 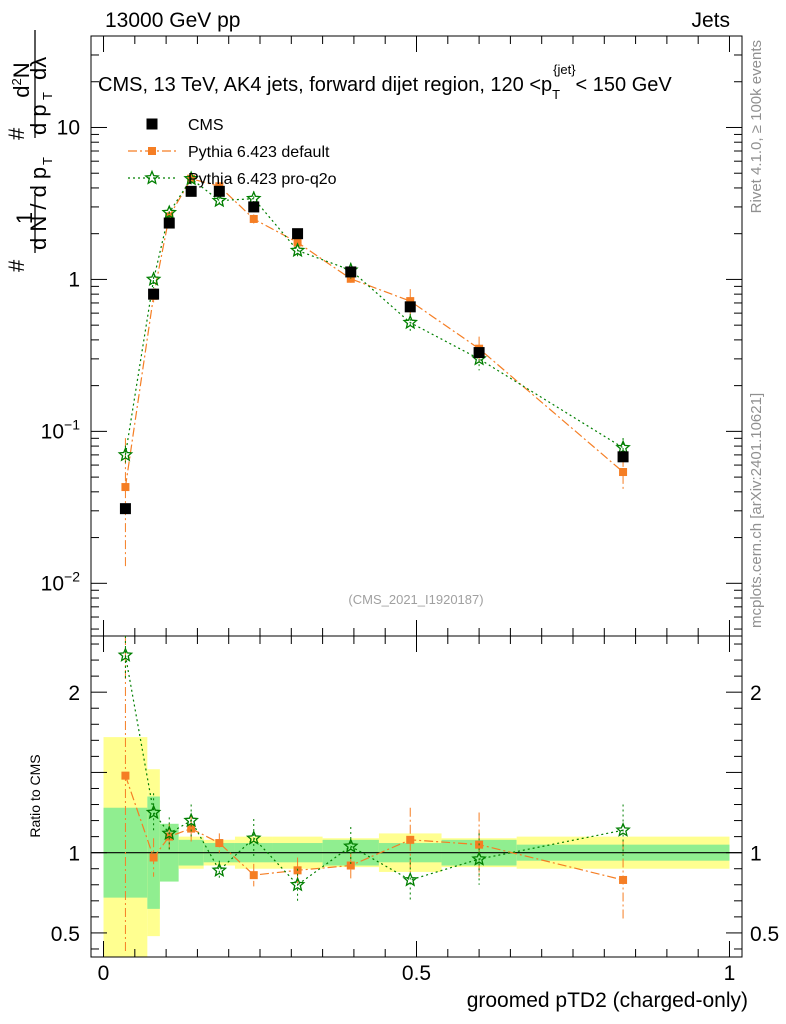 I want to click on svg-text: 1, so click(x=24, y=218).